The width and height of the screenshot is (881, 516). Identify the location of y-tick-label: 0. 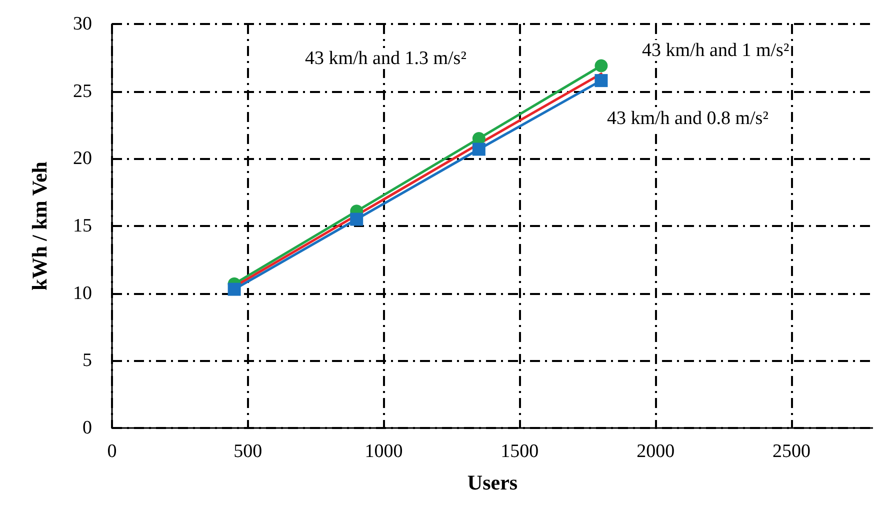
(87, 428).